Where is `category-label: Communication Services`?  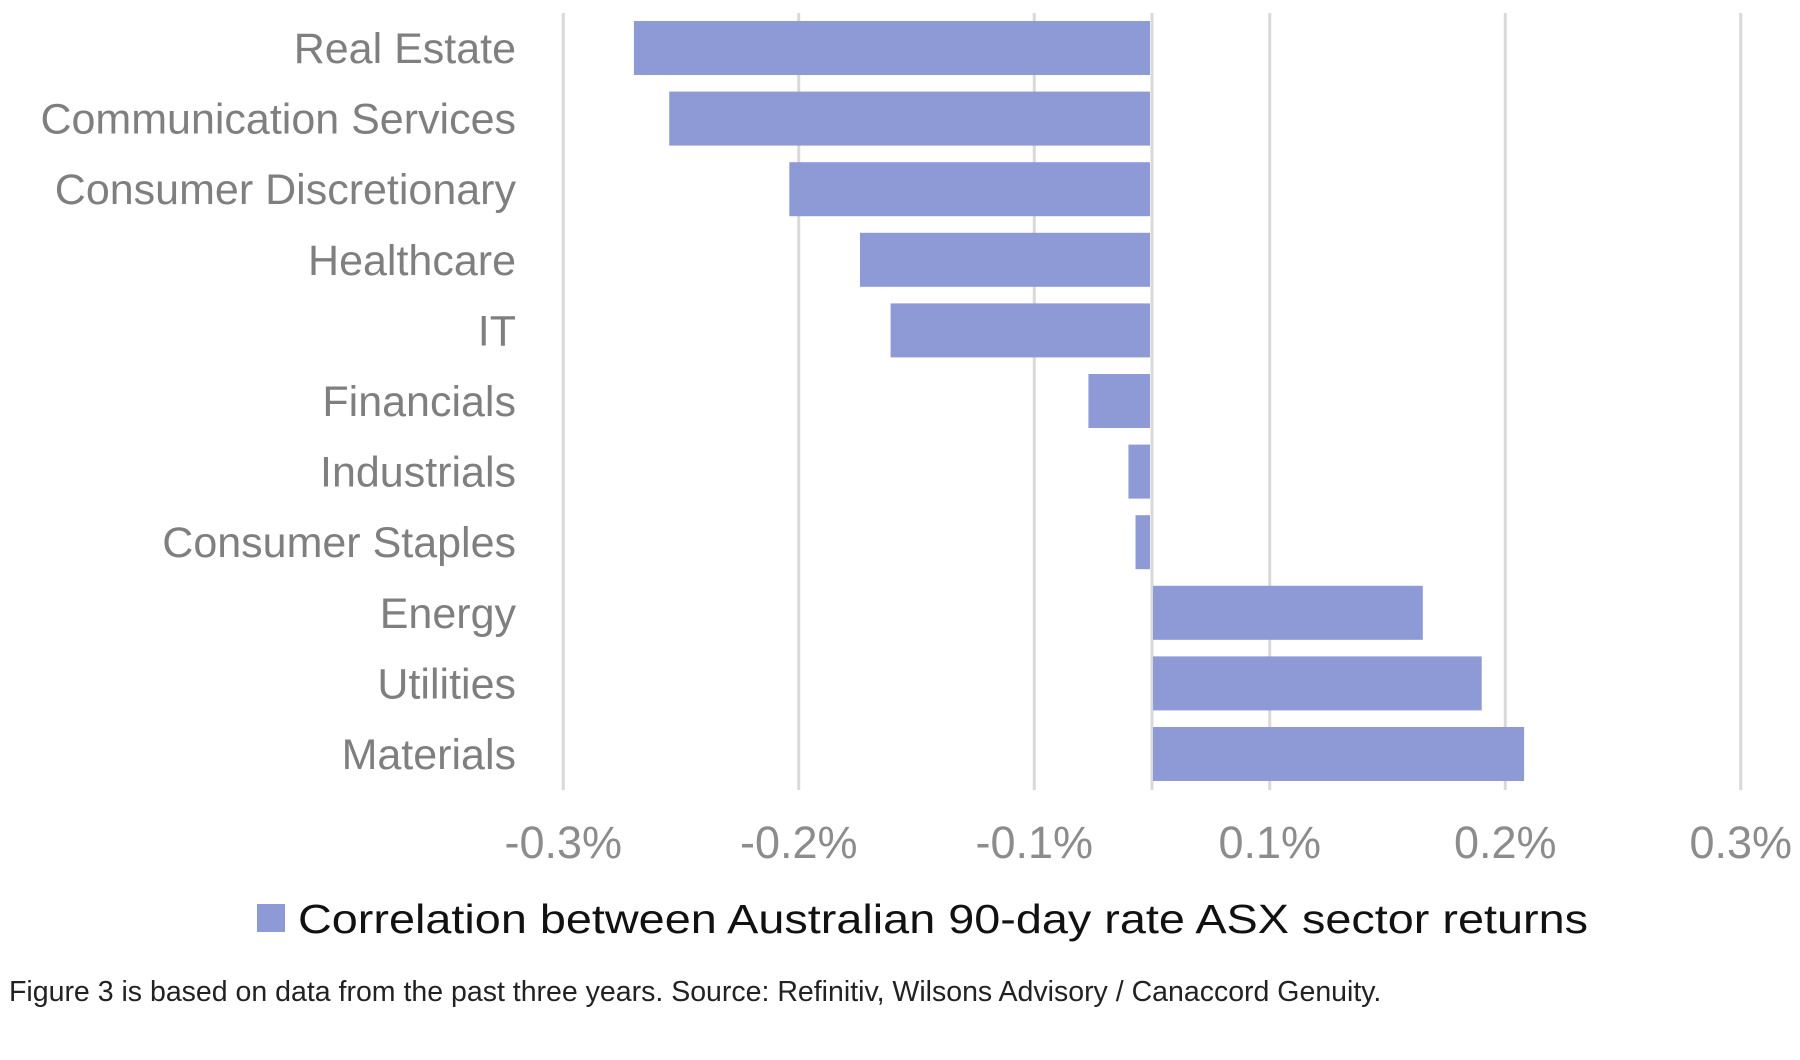 category-label: Communication Services is located at coordinates (278, 120).